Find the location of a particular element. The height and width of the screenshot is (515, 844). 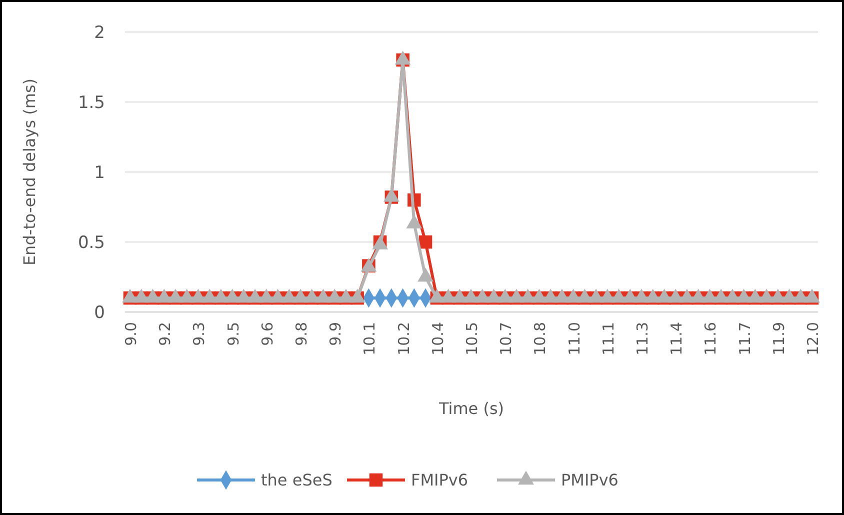

x-tick-label: 10.2 is located at coordinates (403, 339).